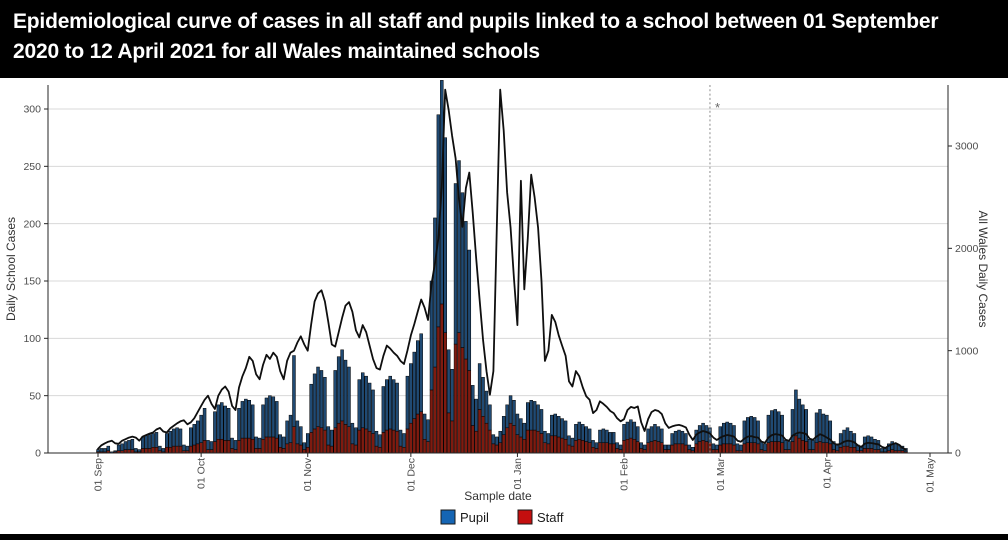 Image resolution: width=1008 pixels, height=545 pixels. What do you see at coordinates (448, 517) in the screenshot?
I see `pupil-legend-swatch` at bounding box center [448, 517].